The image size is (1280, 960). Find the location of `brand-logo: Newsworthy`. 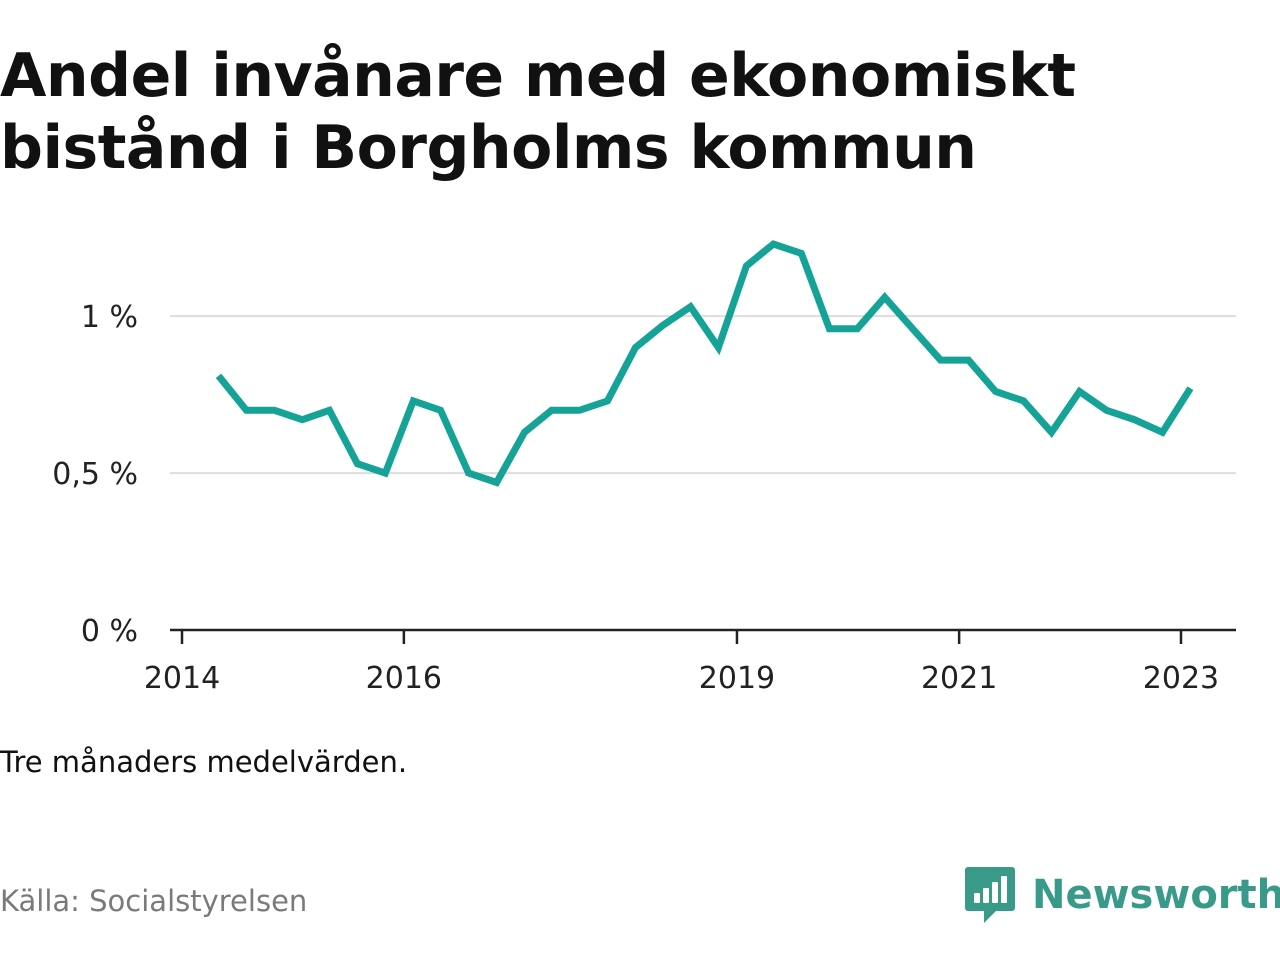

brand-logo: Newsworthy is located at coordinates (1122, 895).